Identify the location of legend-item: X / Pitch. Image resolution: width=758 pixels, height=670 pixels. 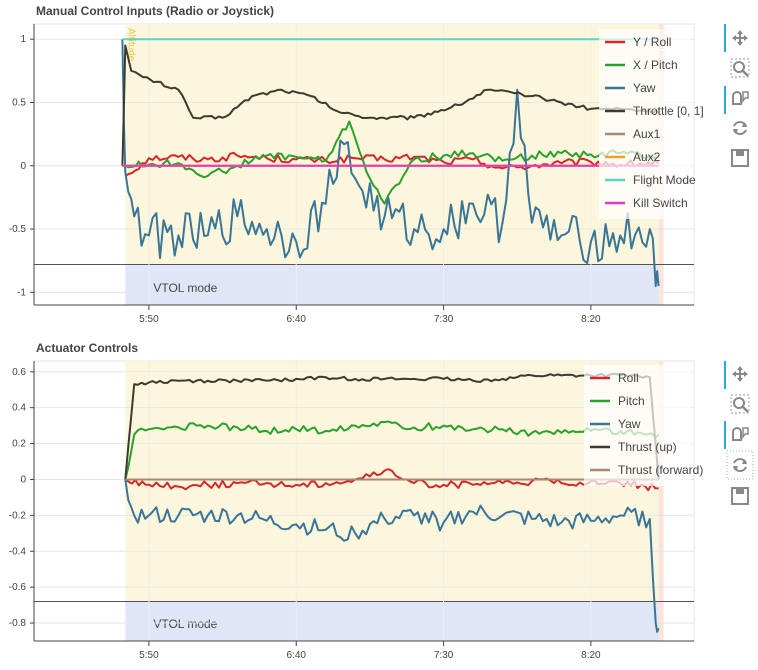
(641, 65).